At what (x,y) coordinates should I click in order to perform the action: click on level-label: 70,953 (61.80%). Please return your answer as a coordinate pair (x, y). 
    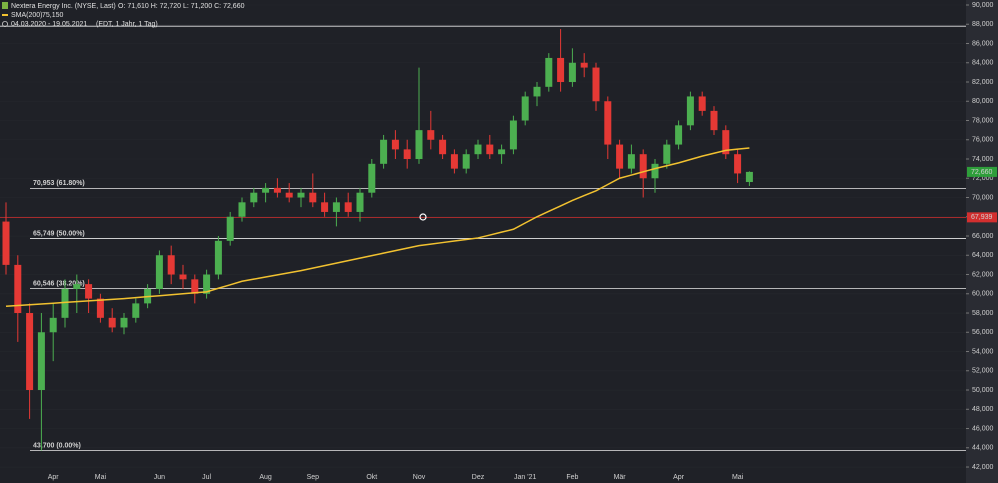
    Looking at the image, I should click on (59, 183).